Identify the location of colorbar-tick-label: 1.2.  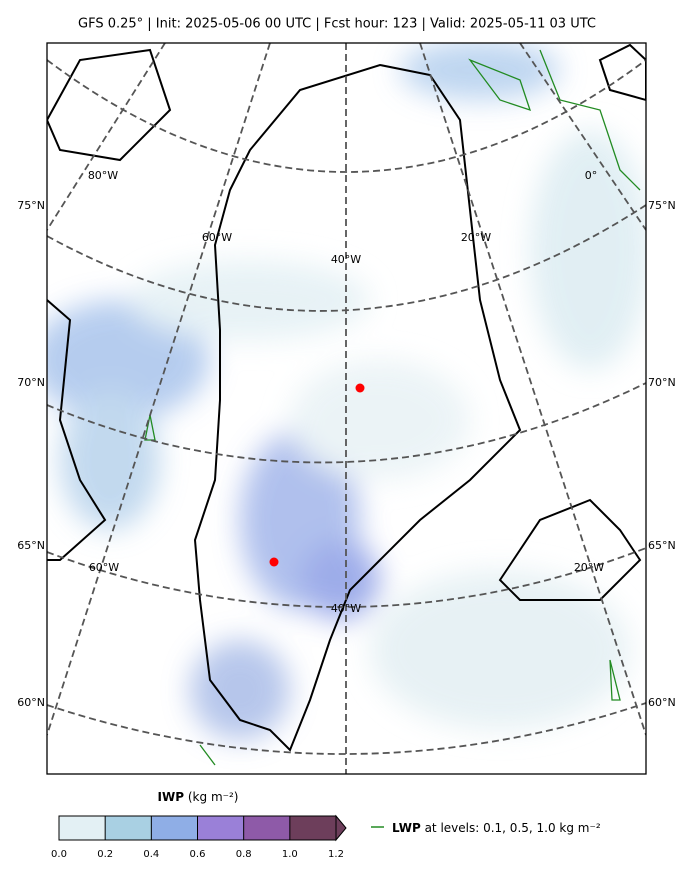
(336, 854).